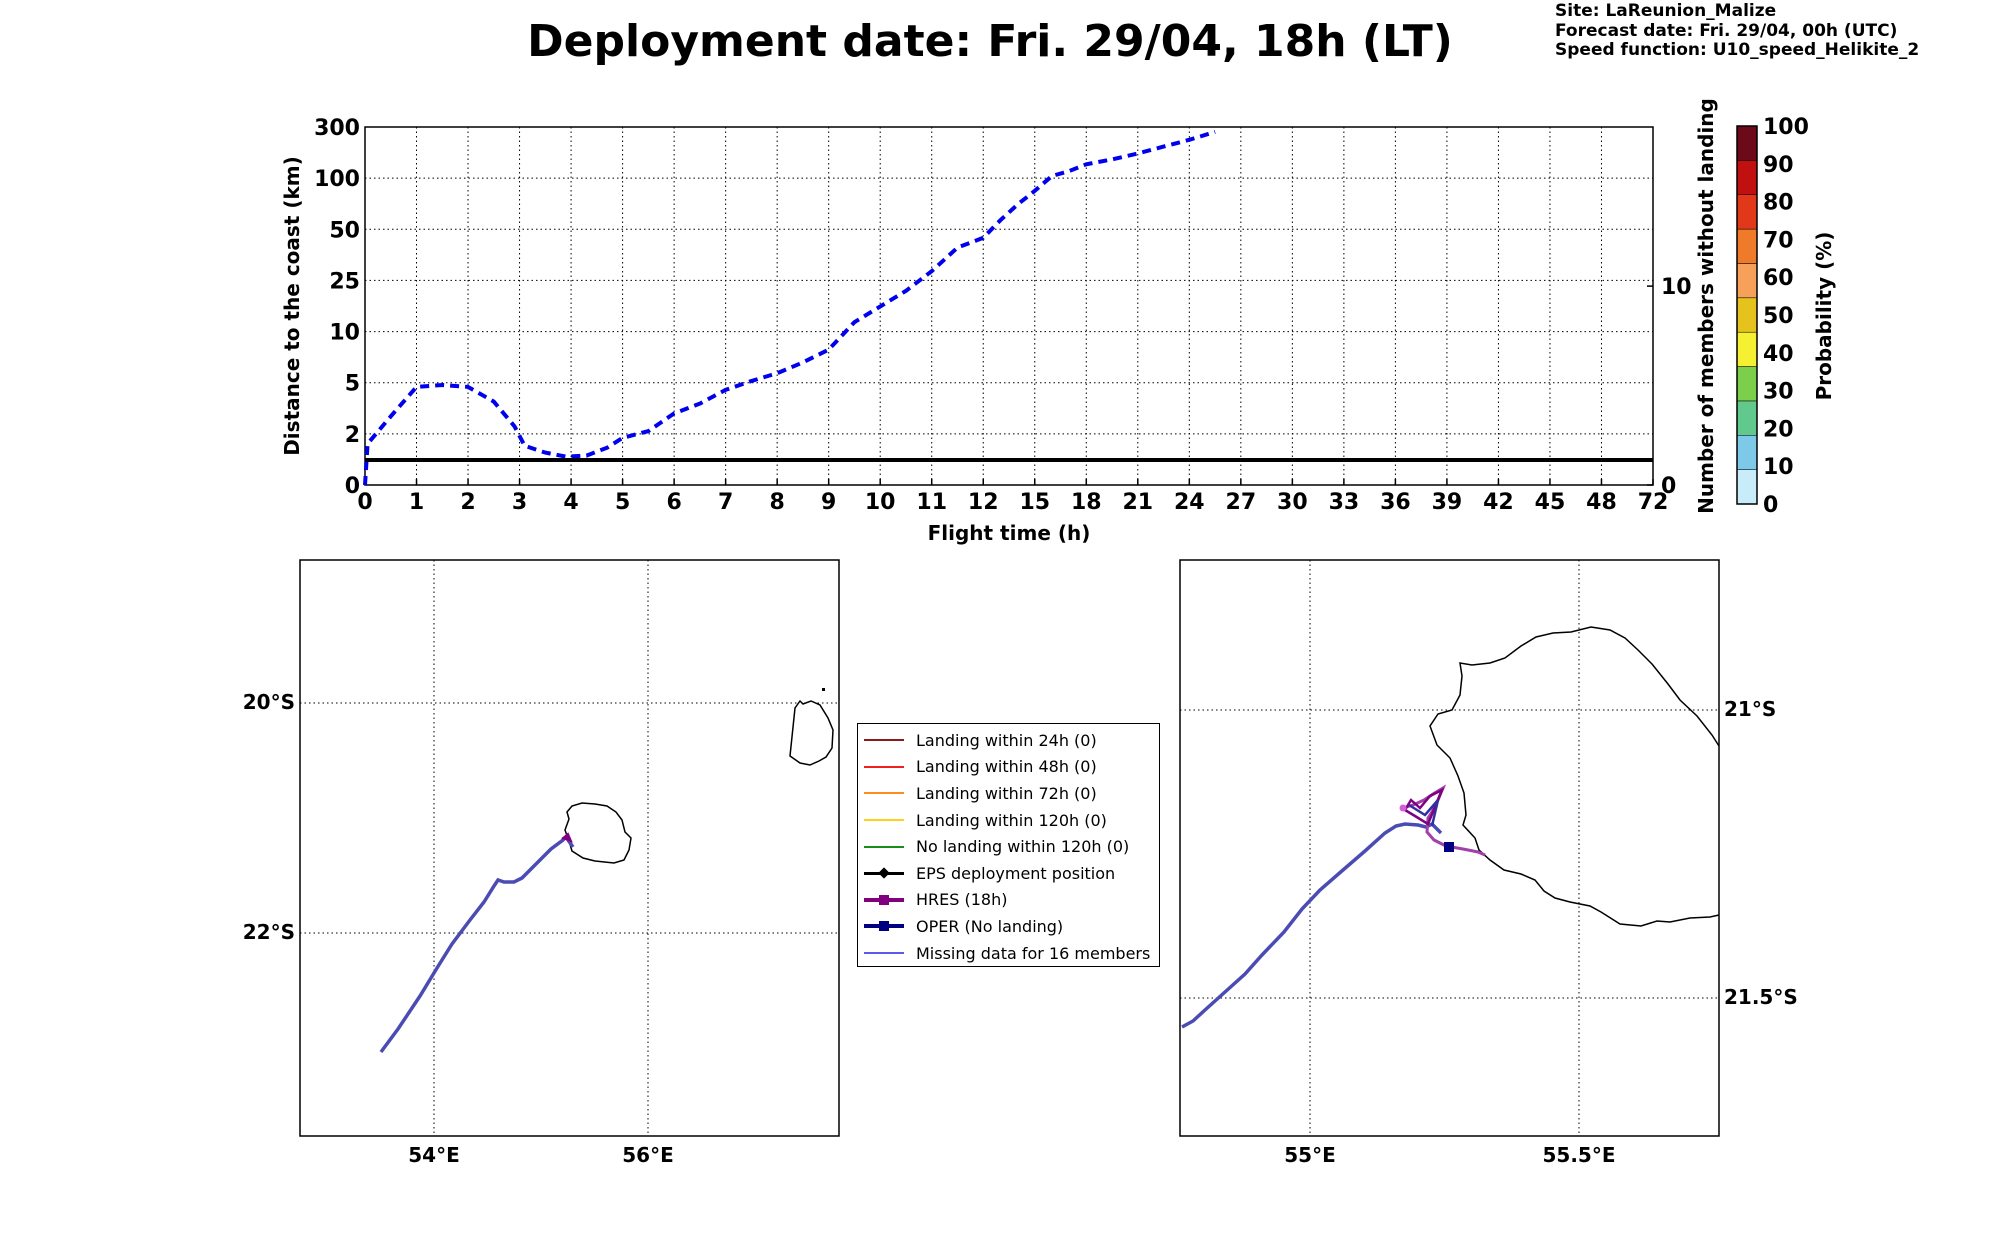  Describe the element at coordinates (1778, 429) in the screenshot. I see `colorbar-tick-label: 20` at that location.